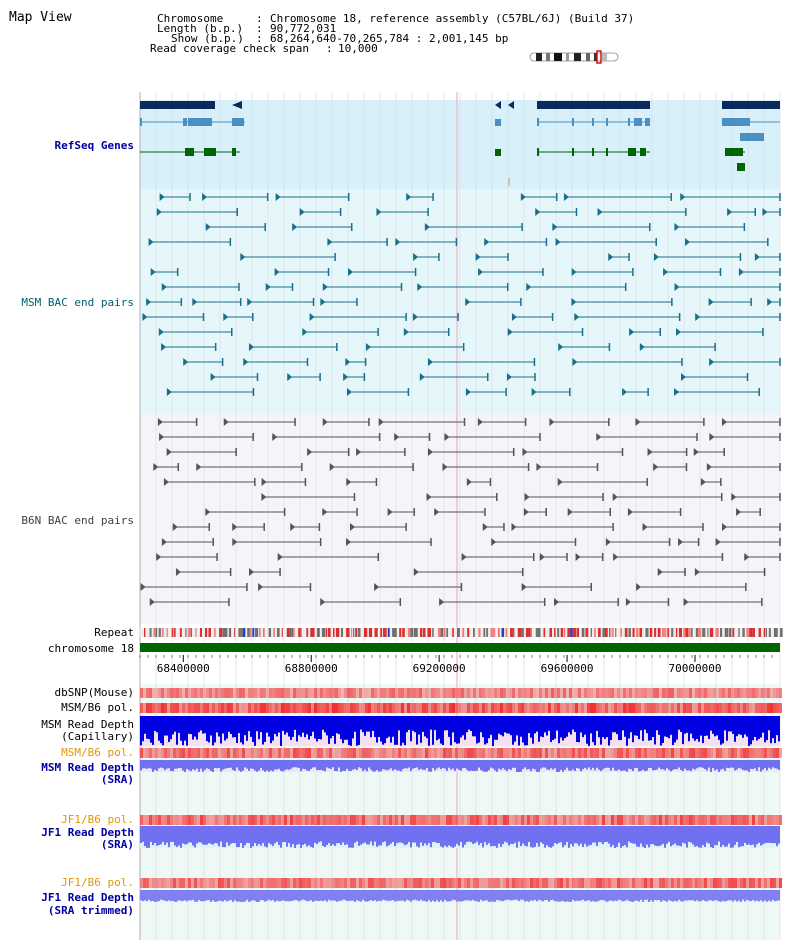 Image resolution: width=800 pixels, height=940 pixels. I want to click on b6n-bac-label: B6N BAC end pairs, so click(77, 520).